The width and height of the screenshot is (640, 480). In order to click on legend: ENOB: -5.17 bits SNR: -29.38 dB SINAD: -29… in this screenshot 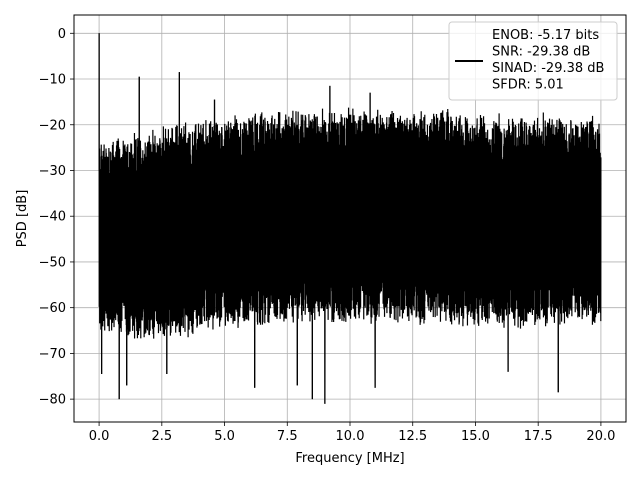, I will do `click(533, 61)`.